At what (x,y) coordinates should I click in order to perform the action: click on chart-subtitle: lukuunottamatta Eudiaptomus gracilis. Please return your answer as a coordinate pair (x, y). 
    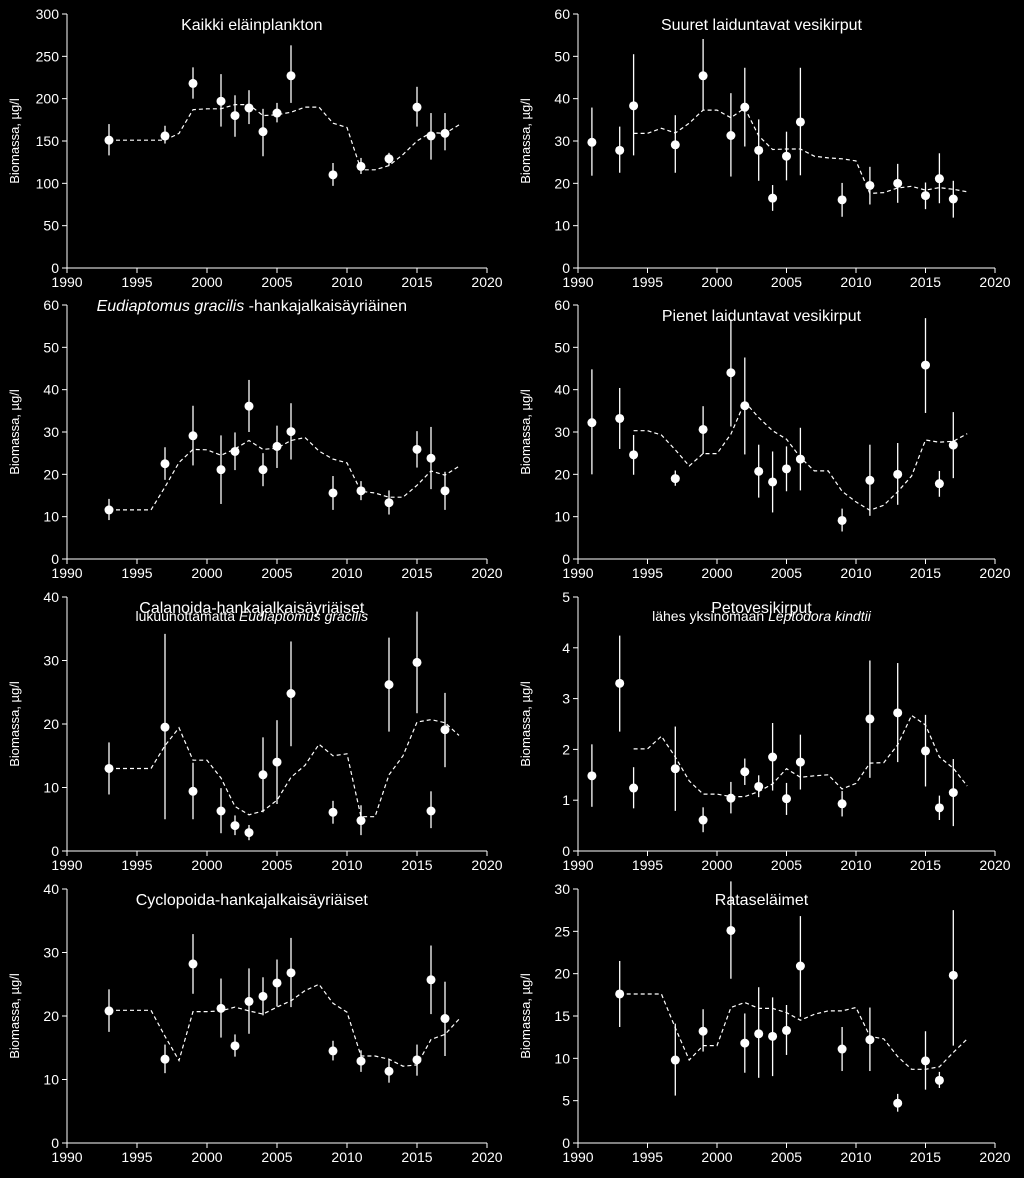
    Looking at the image, I should click on (251, 616).